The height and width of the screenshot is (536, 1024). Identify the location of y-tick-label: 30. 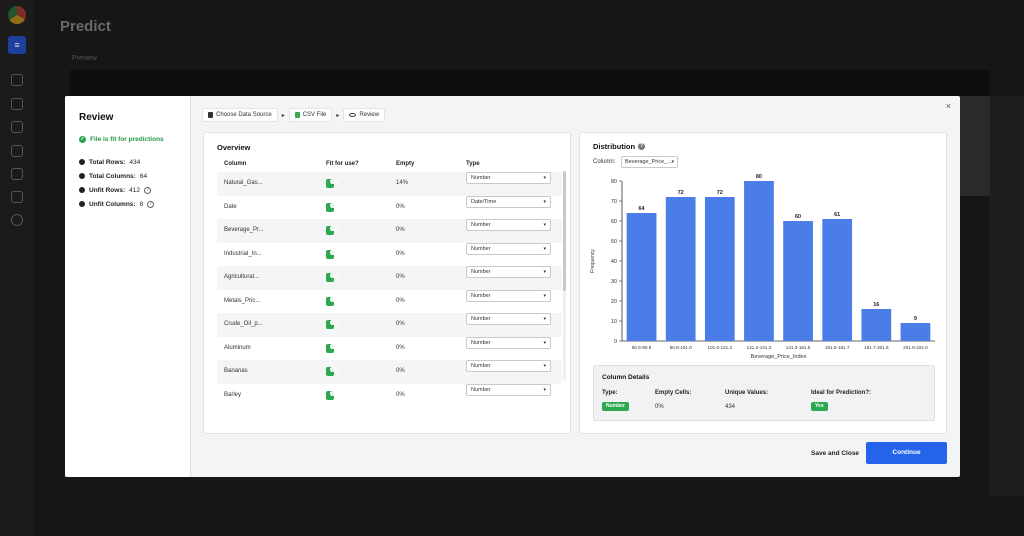
(614, 282).